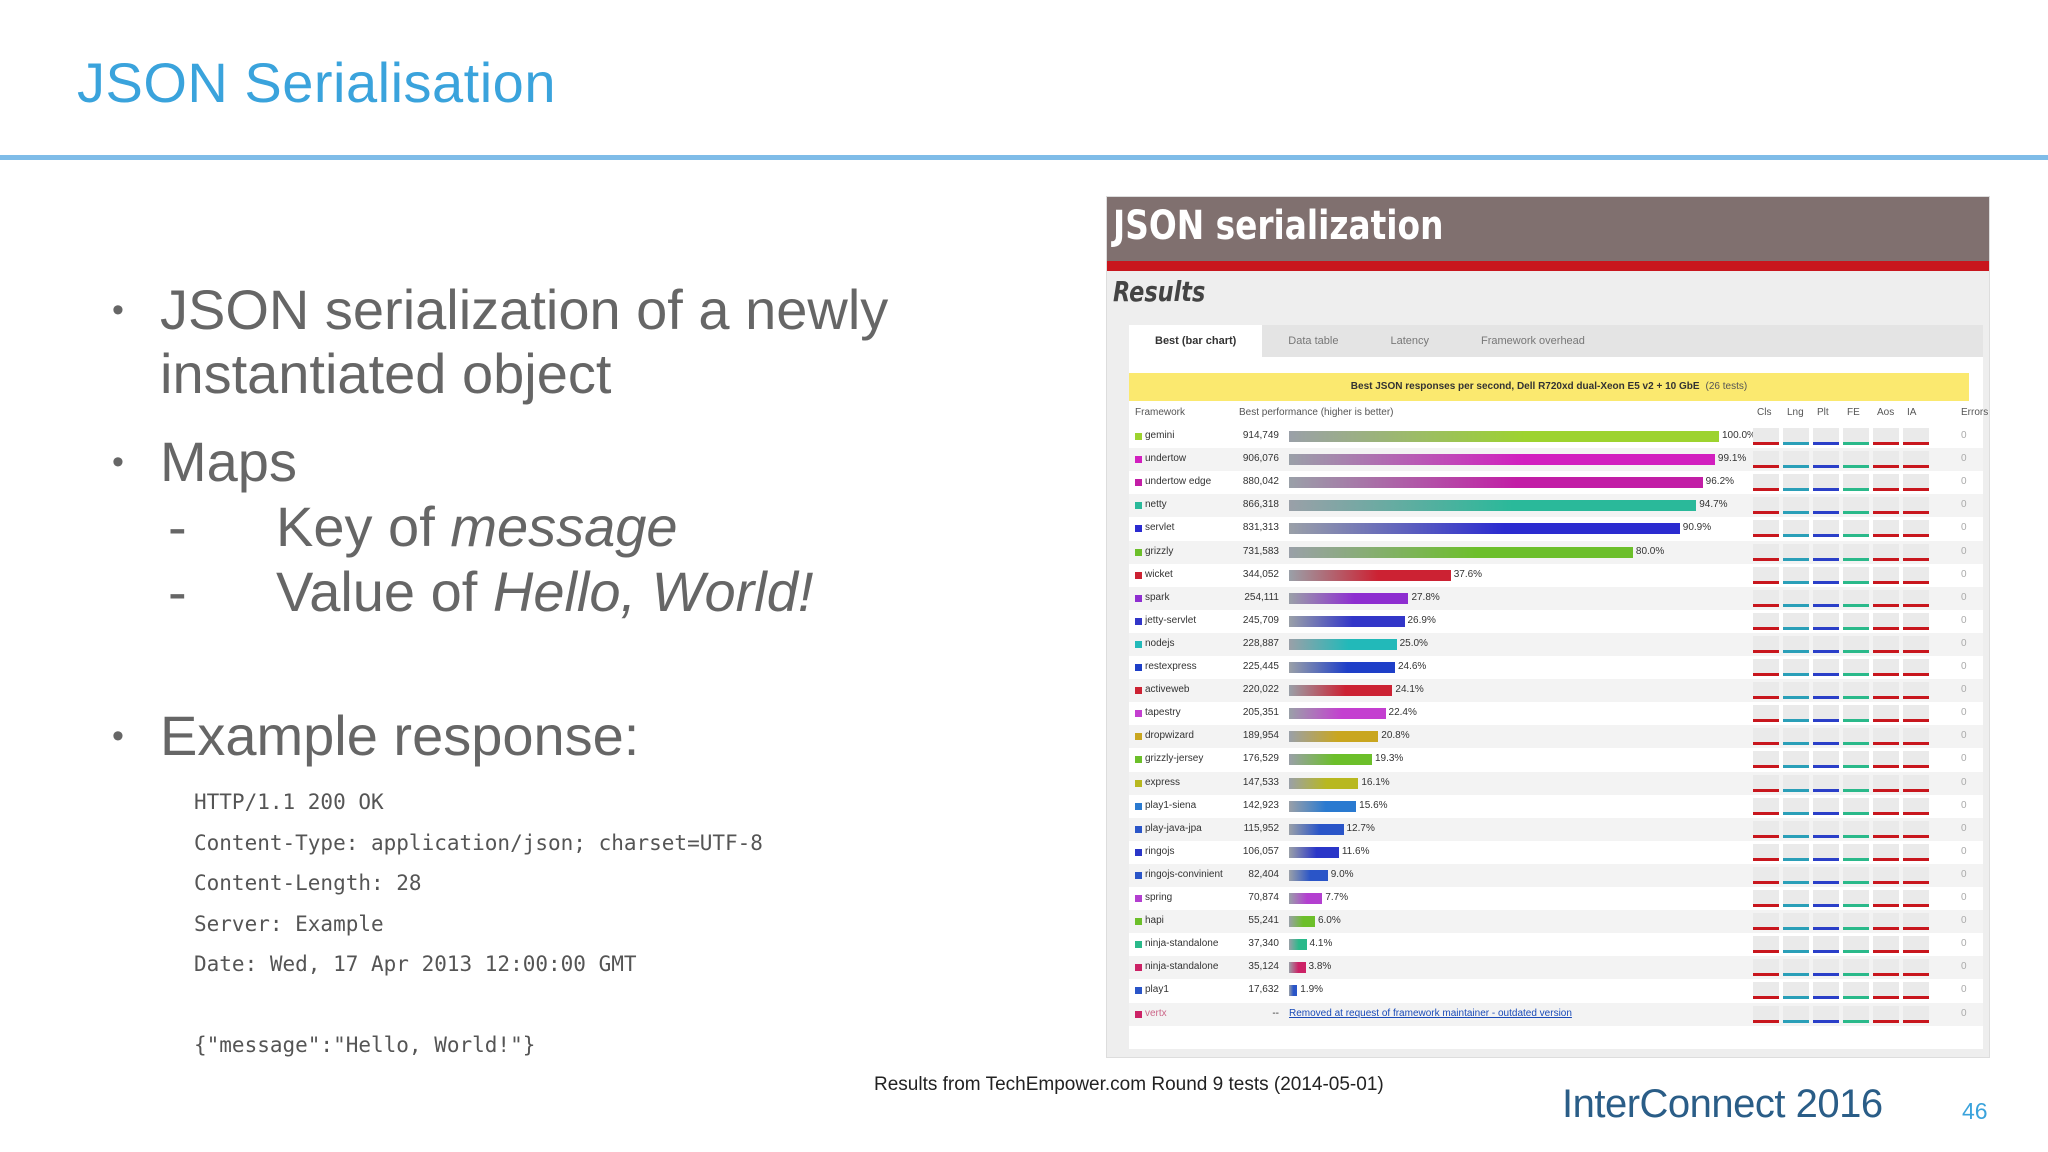  What do you see at coordinates (1156, 505) in the screenshot?
I see `framework-name: netty` at bounding box center [1156, 505].